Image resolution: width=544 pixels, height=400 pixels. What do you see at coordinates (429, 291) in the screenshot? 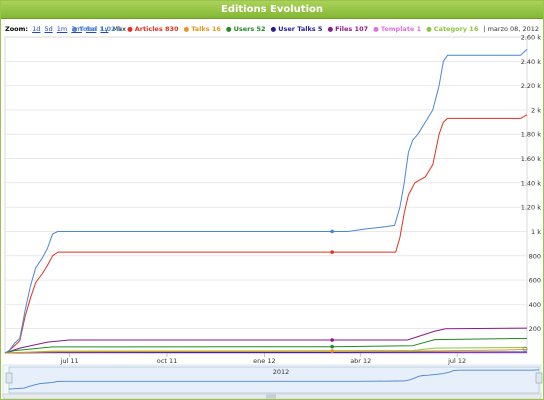
I see `marker-layer` at bounding box center [429, 291].